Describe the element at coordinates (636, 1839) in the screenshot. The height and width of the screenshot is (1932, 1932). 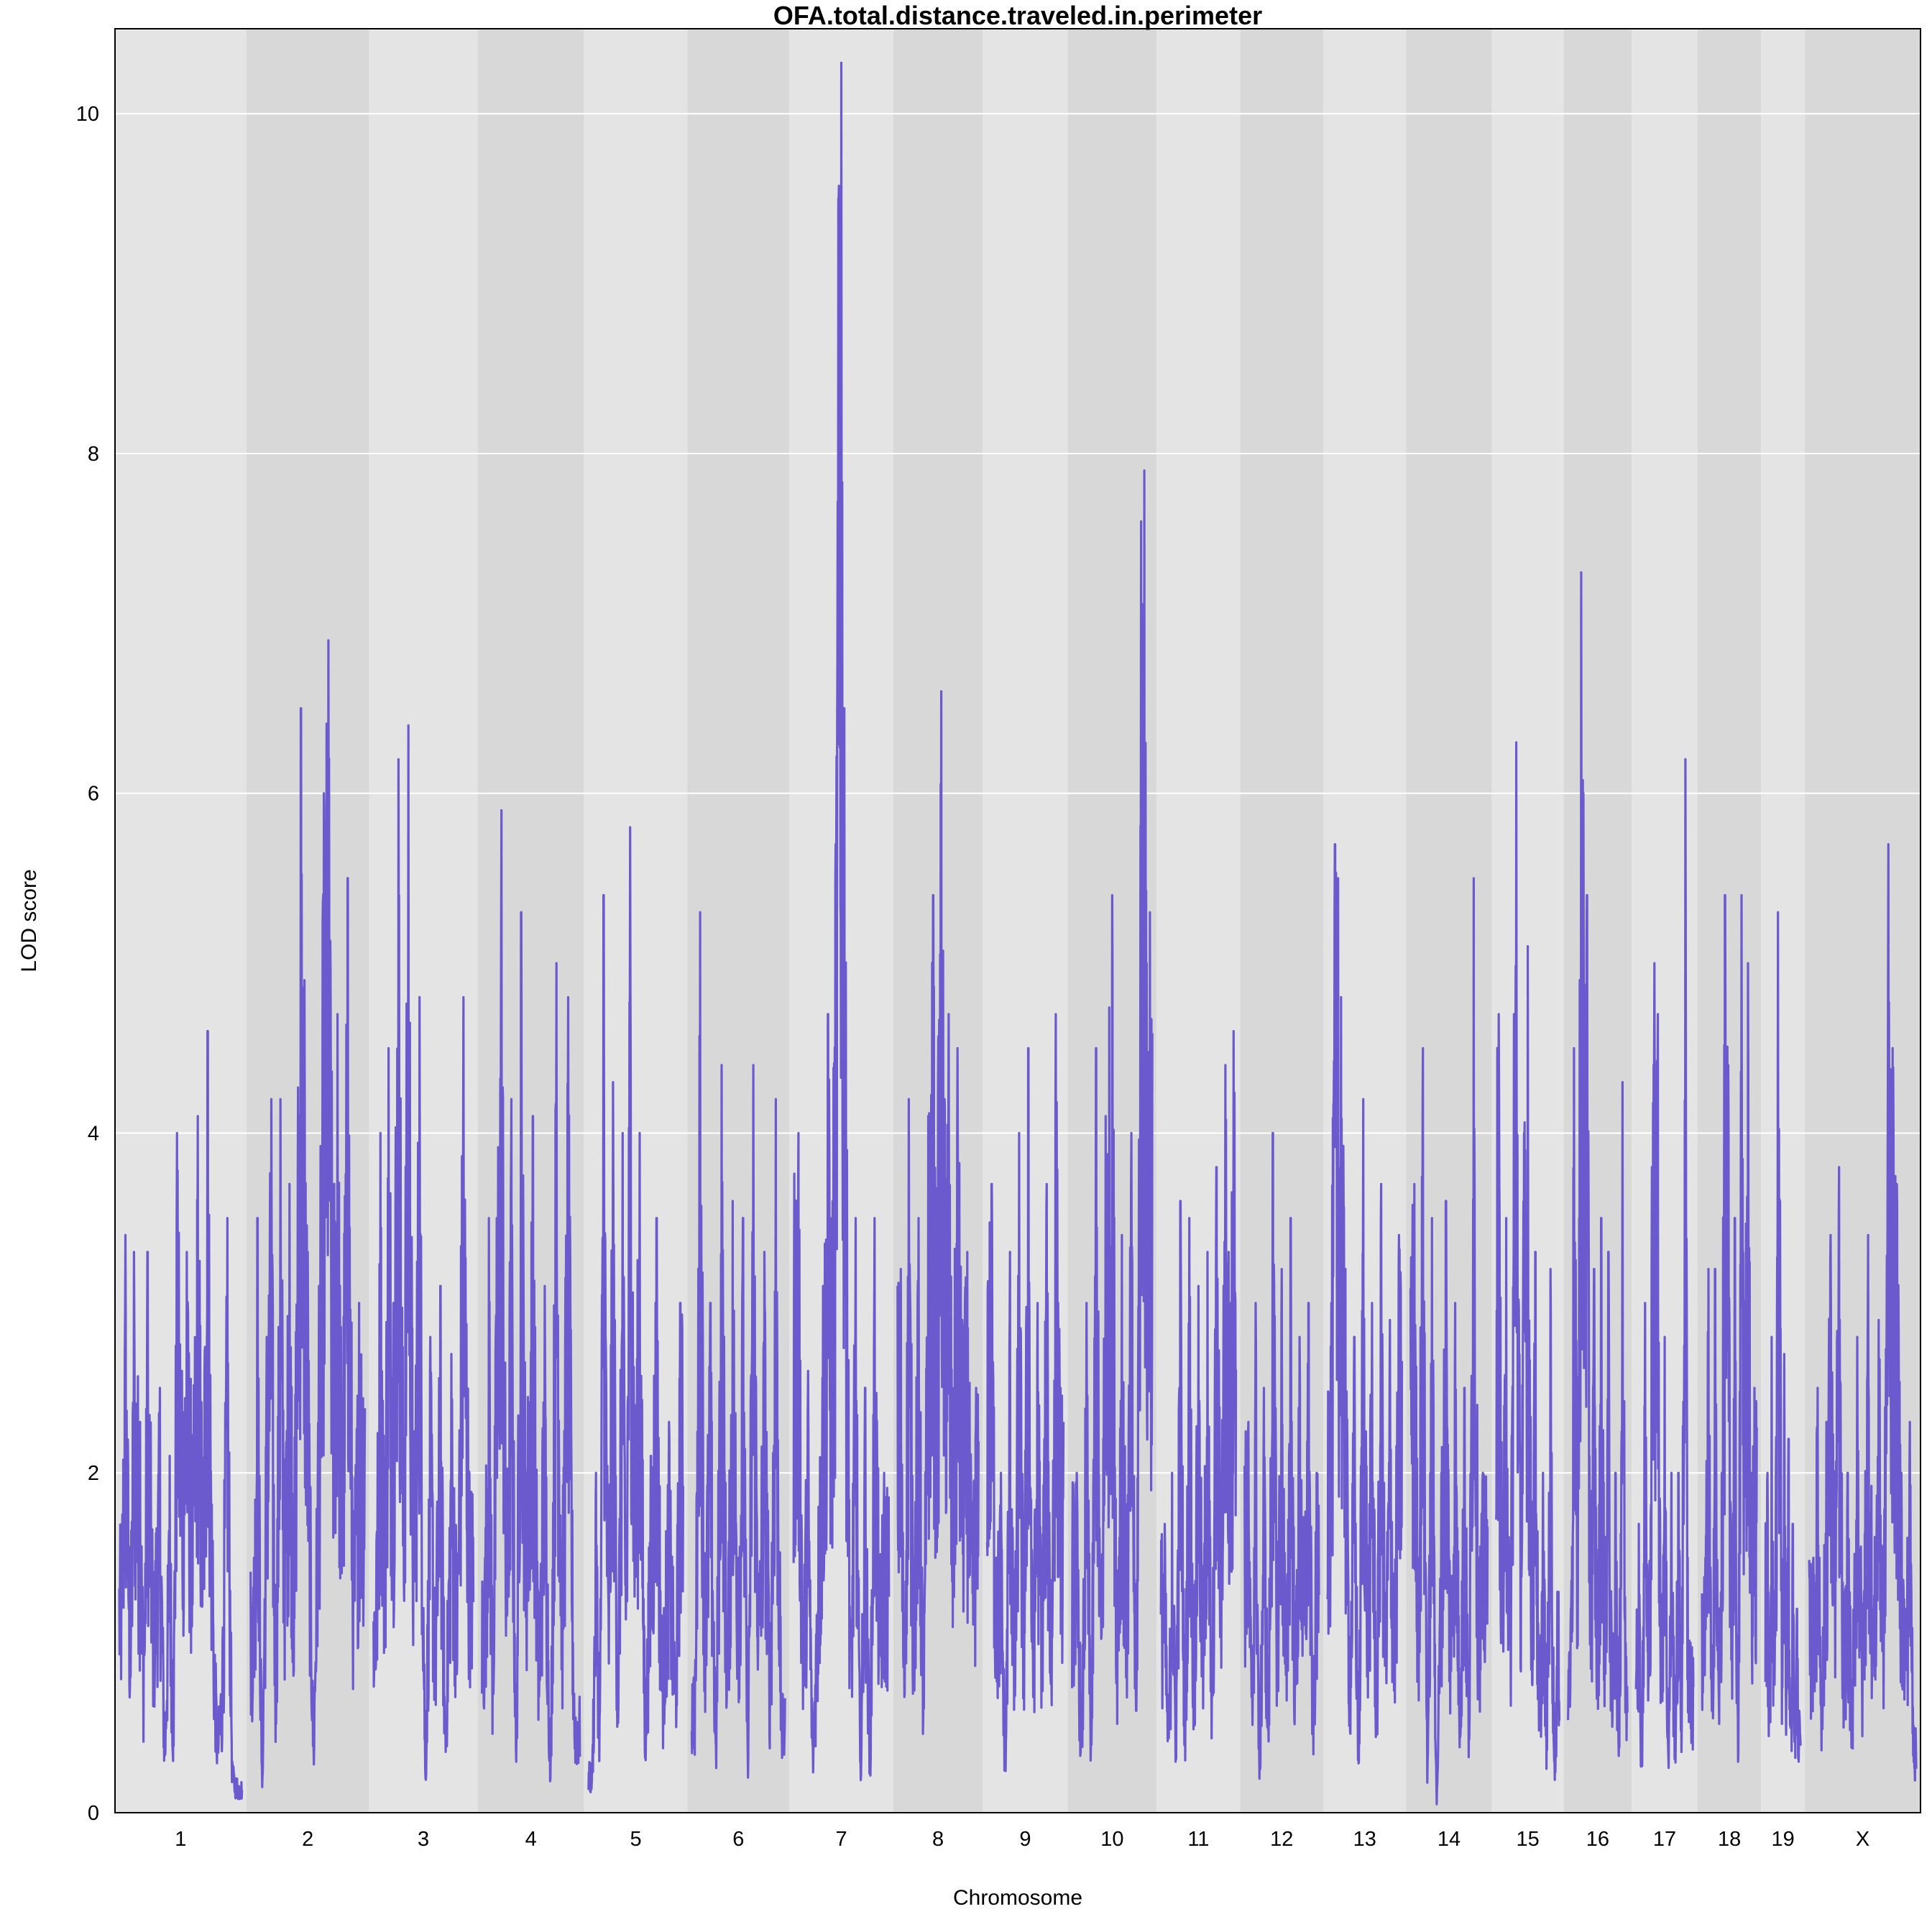
I see `x-tick-label: 5` at that location.